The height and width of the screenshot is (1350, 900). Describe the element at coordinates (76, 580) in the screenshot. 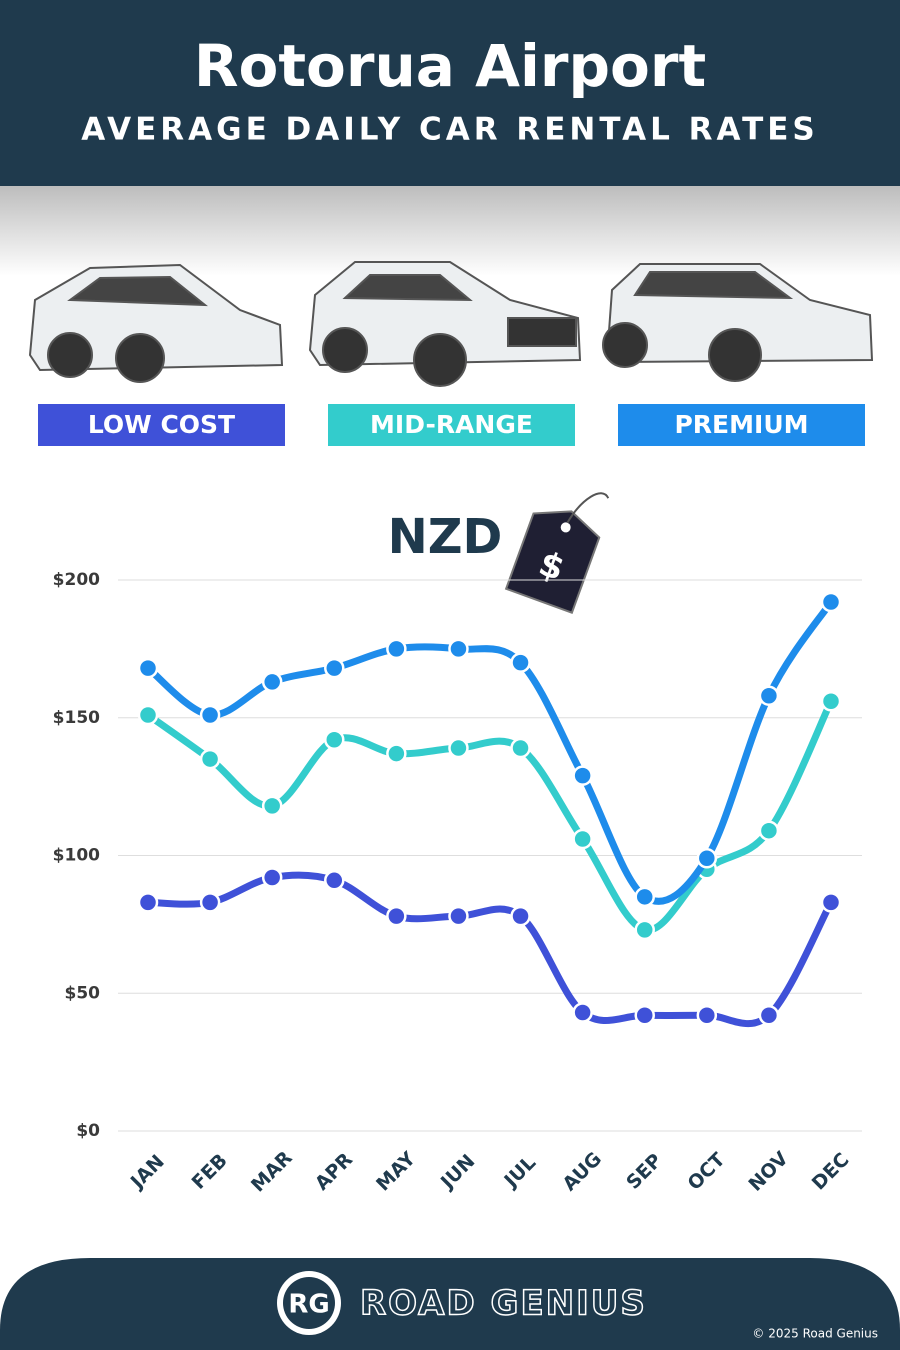

I see `y-tick-label: $200` at that location.